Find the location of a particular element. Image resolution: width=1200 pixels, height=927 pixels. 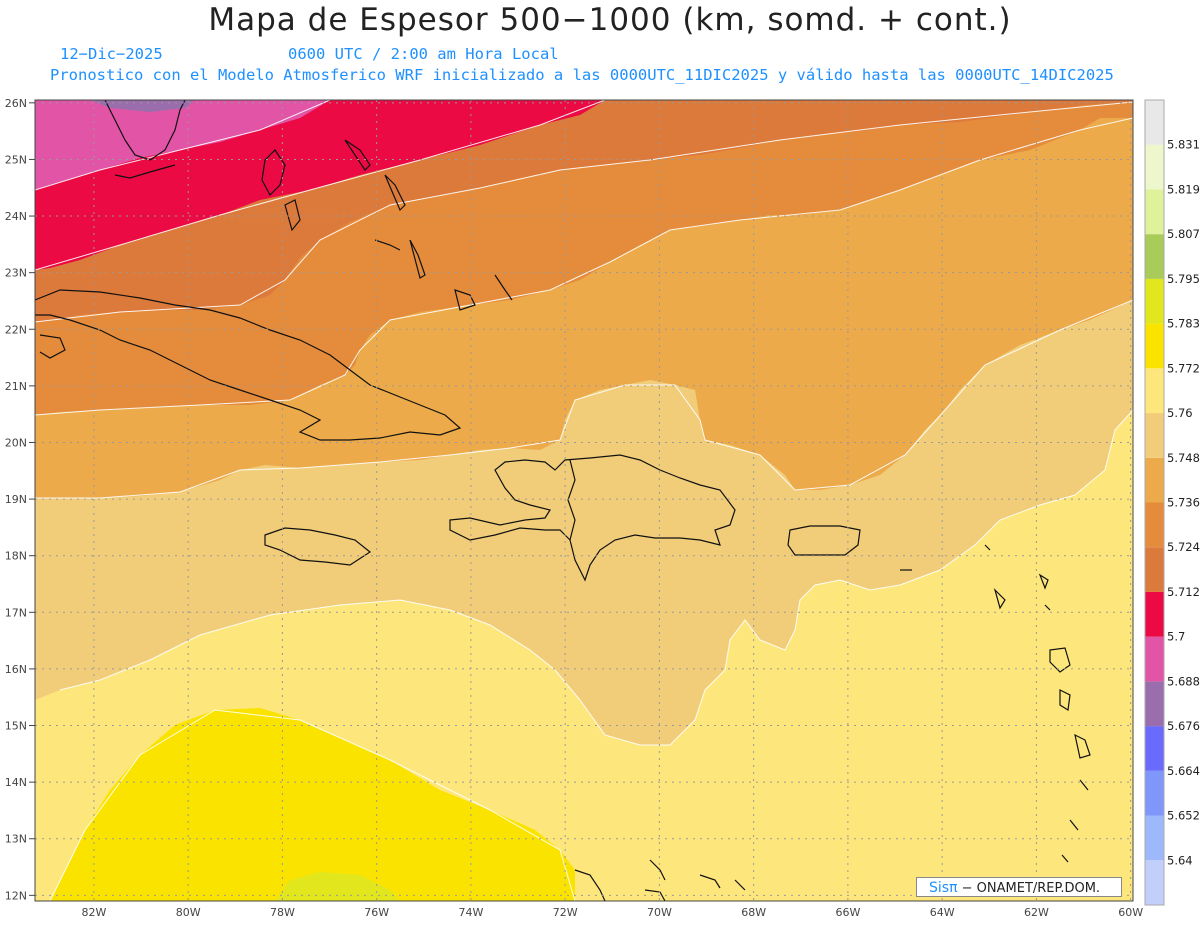

florida-coast is located at coordinates (145, 130).